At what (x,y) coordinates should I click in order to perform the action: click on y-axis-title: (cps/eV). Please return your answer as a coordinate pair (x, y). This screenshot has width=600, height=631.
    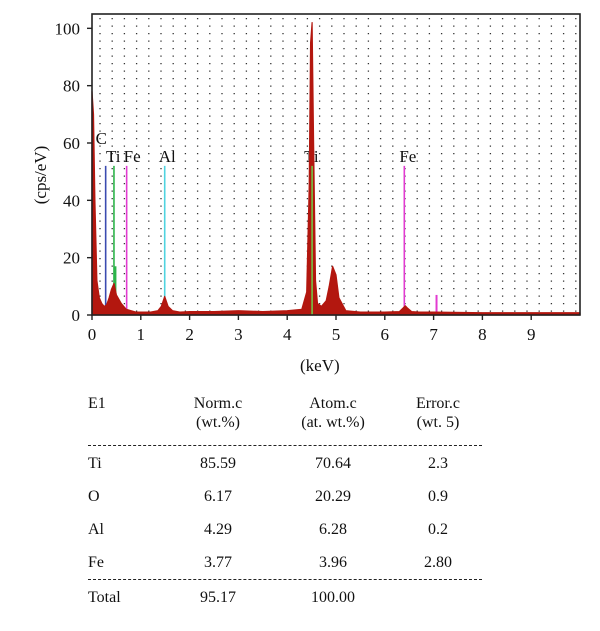
    Looking at the image, I should click on (40, 175).